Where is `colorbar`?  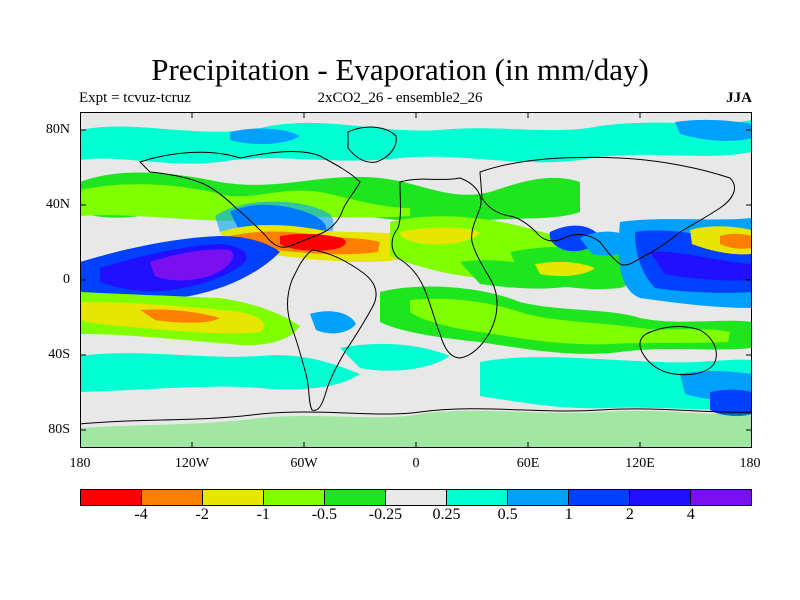
colorbar is located at coordinates (416, 497).